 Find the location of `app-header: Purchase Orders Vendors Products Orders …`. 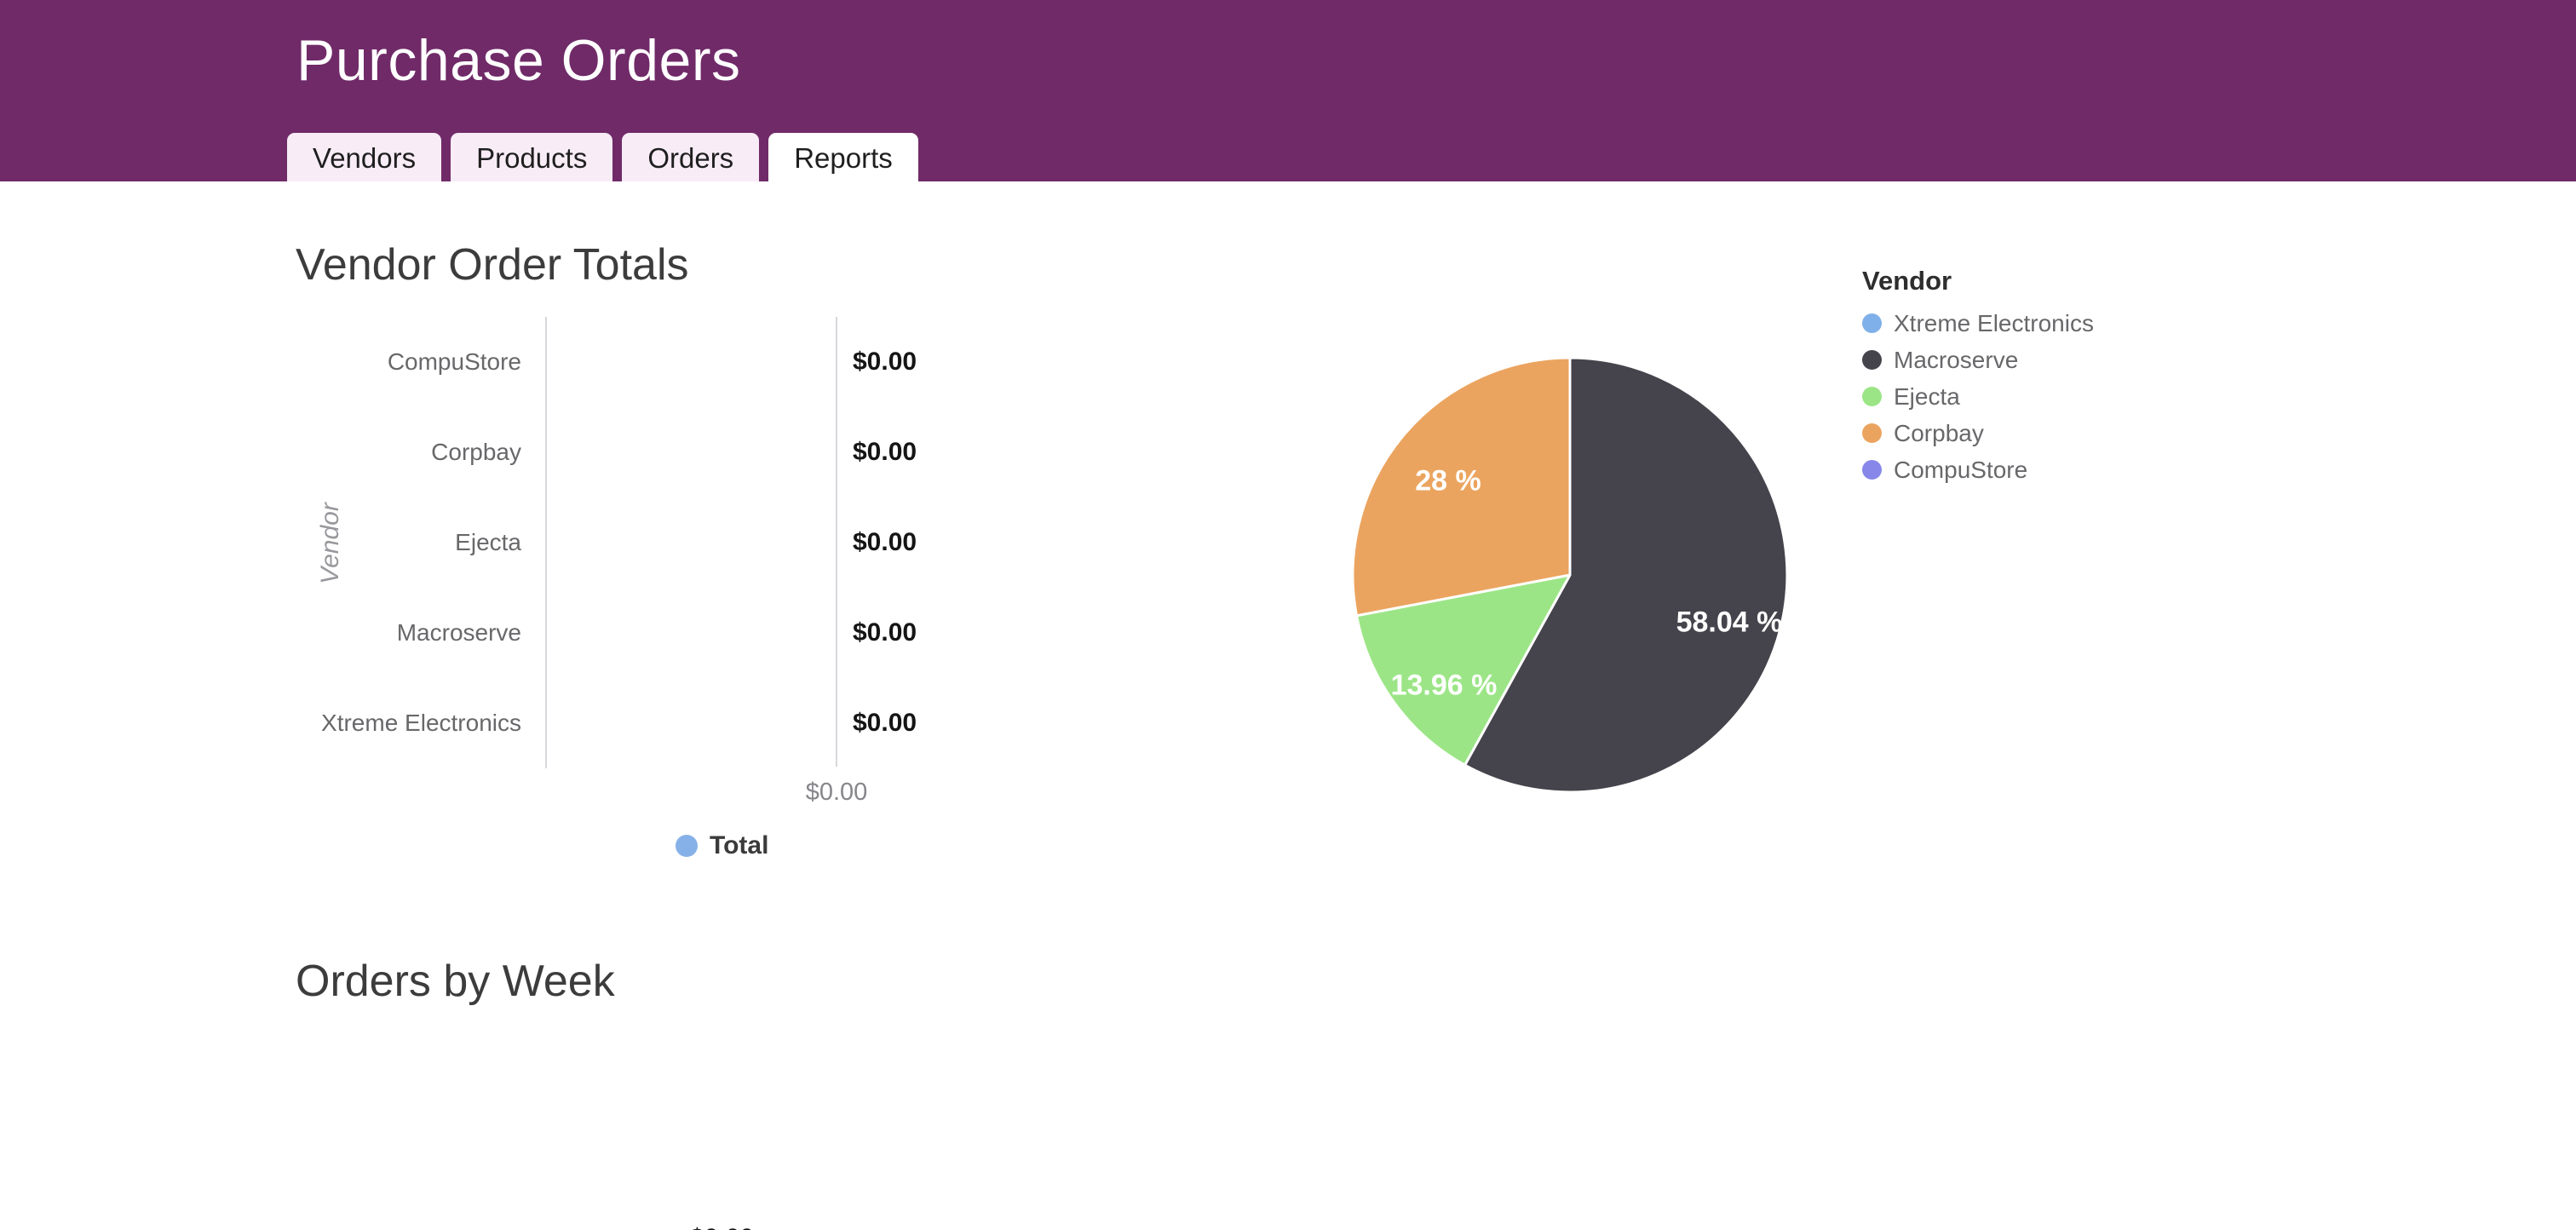

app-header: Purchase Orders Vendors Products Orders … is located at coordinates (1288, 90).